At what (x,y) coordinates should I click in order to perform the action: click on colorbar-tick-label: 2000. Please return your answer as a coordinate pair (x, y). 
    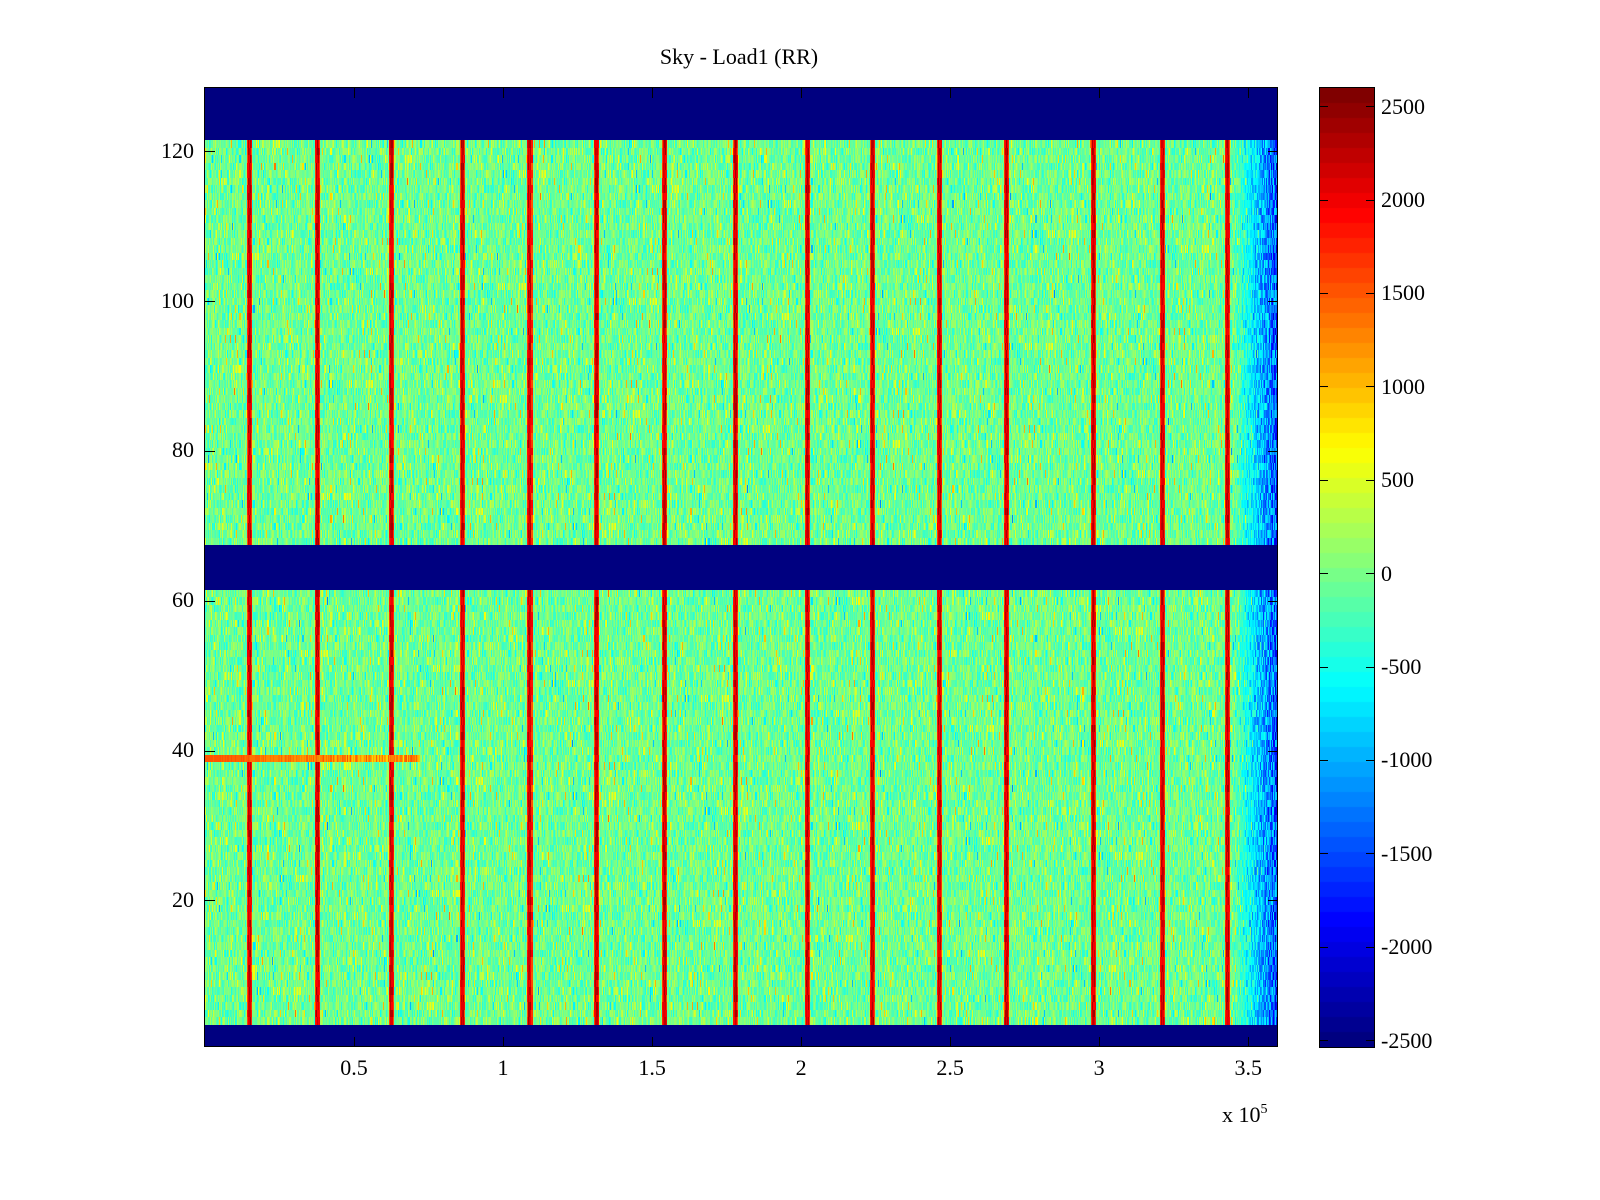
    Looking at the image, I should click on (1403, 200).